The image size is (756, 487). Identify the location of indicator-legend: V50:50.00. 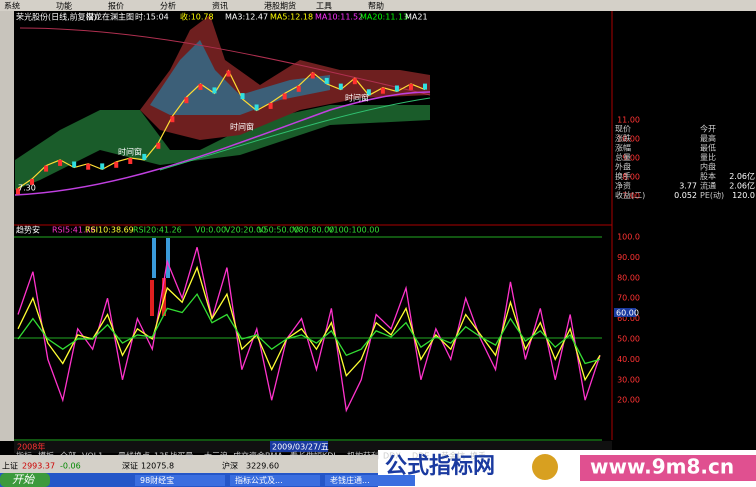
(278, 230).